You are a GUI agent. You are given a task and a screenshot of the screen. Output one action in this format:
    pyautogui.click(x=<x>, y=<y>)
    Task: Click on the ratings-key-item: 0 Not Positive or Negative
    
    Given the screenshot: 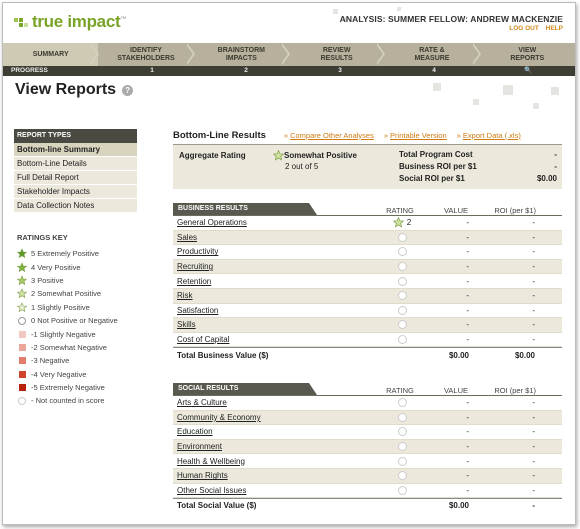 What is the action you would take?
    pyautogui.click(x=82, y=320)
    